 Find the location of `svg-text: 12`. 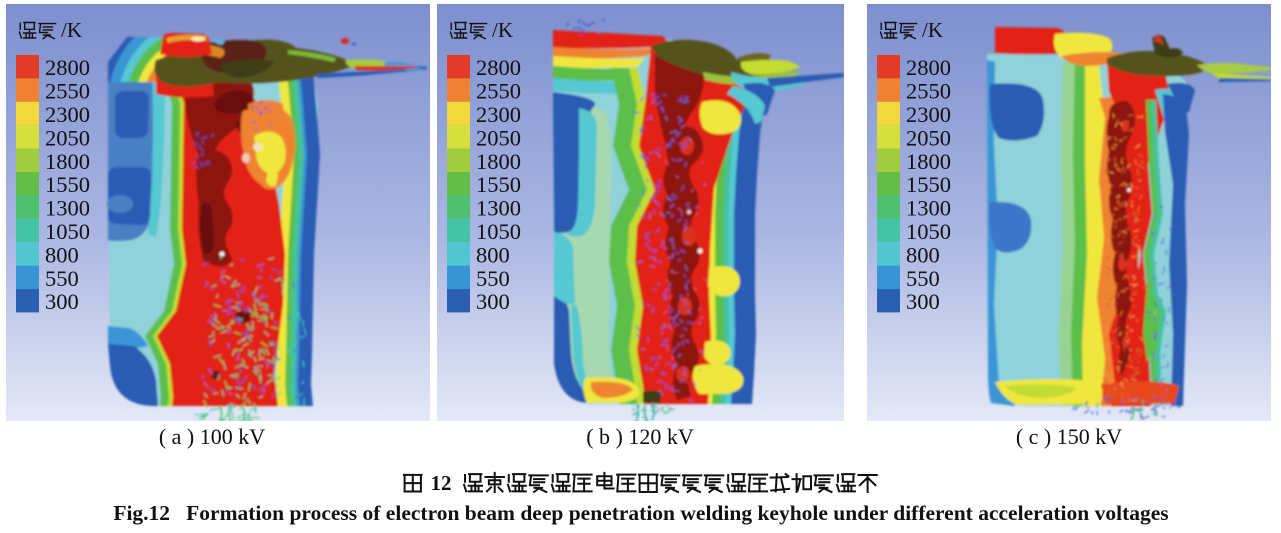

svg-text: 12 is located at coordinates (441, 483).